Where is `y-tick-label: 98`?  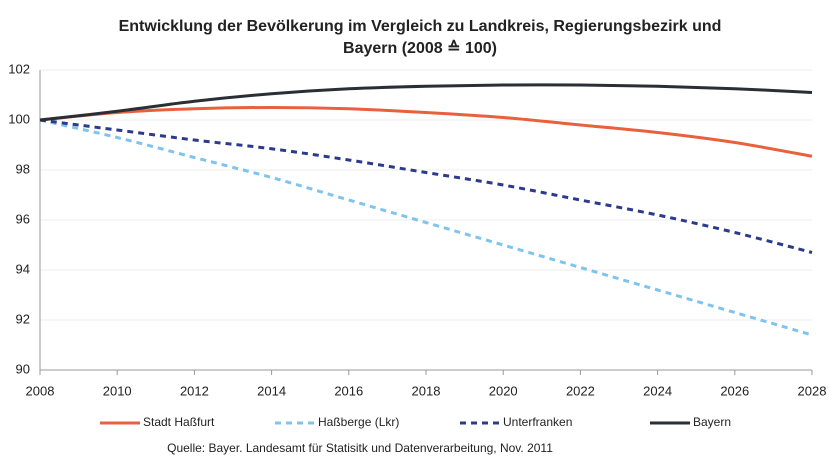 y-tick-label: 98 is located at coordinates (23, 168).